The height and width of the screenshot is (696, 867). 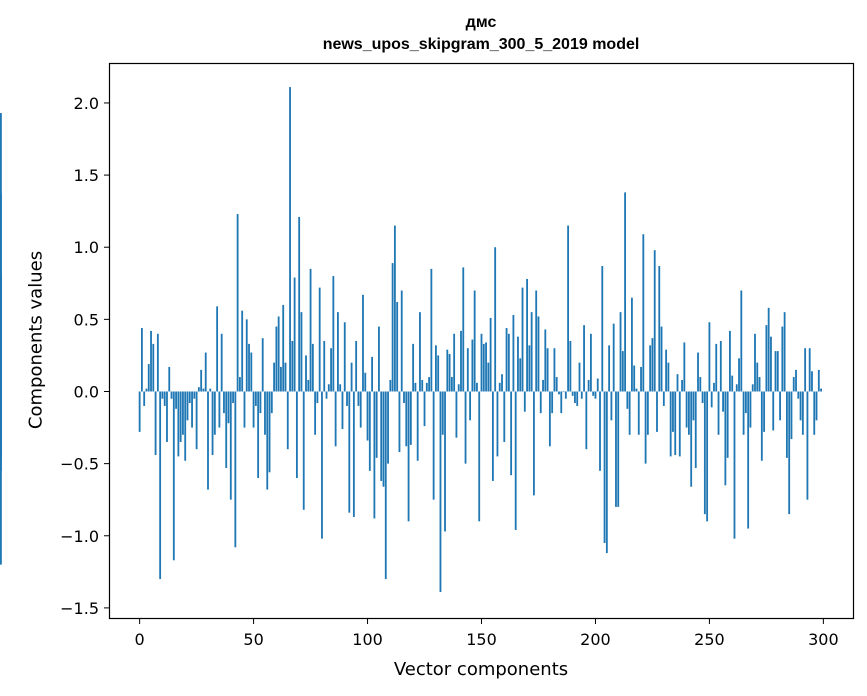 I want to click on x-tick-label: 300, so click(x=823, y=639).